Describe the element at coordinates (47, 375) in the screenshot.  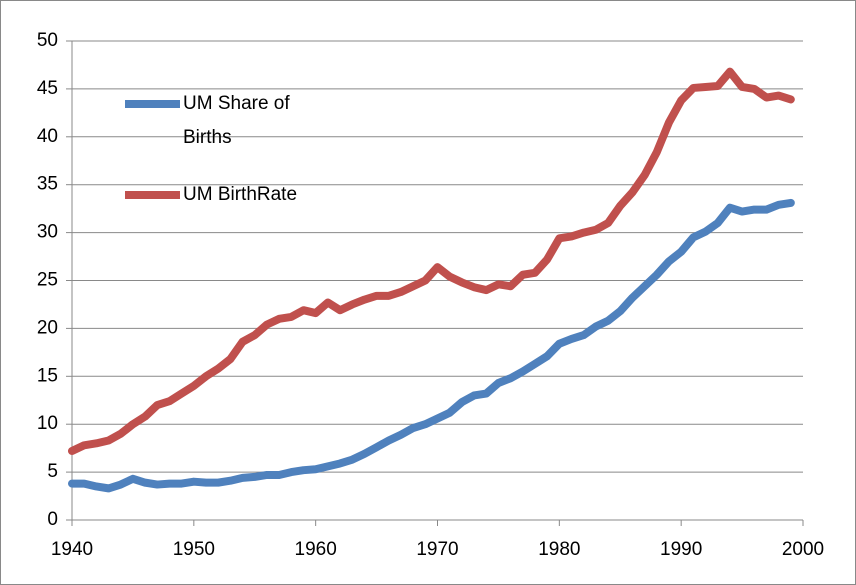
I see `y-tick-label: 15` at that location.